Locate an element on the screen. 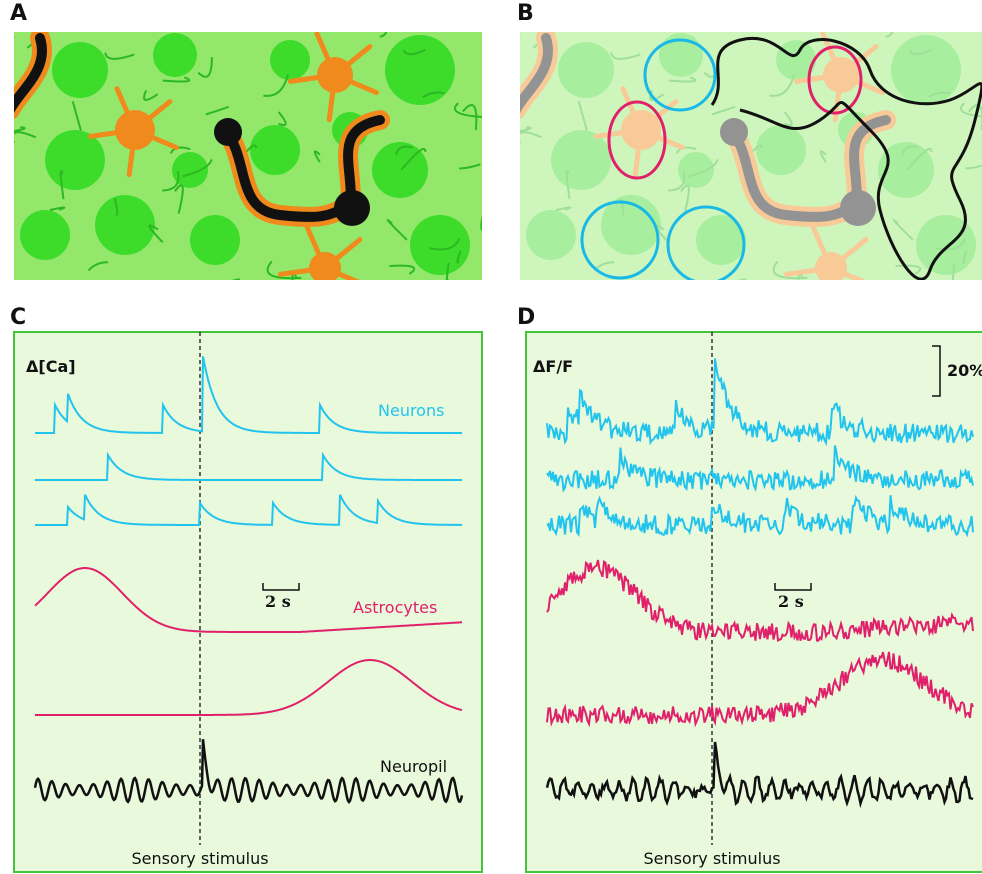 The width and height of the screenshot is (982, 874). fade is located at coordinates (751, 156).